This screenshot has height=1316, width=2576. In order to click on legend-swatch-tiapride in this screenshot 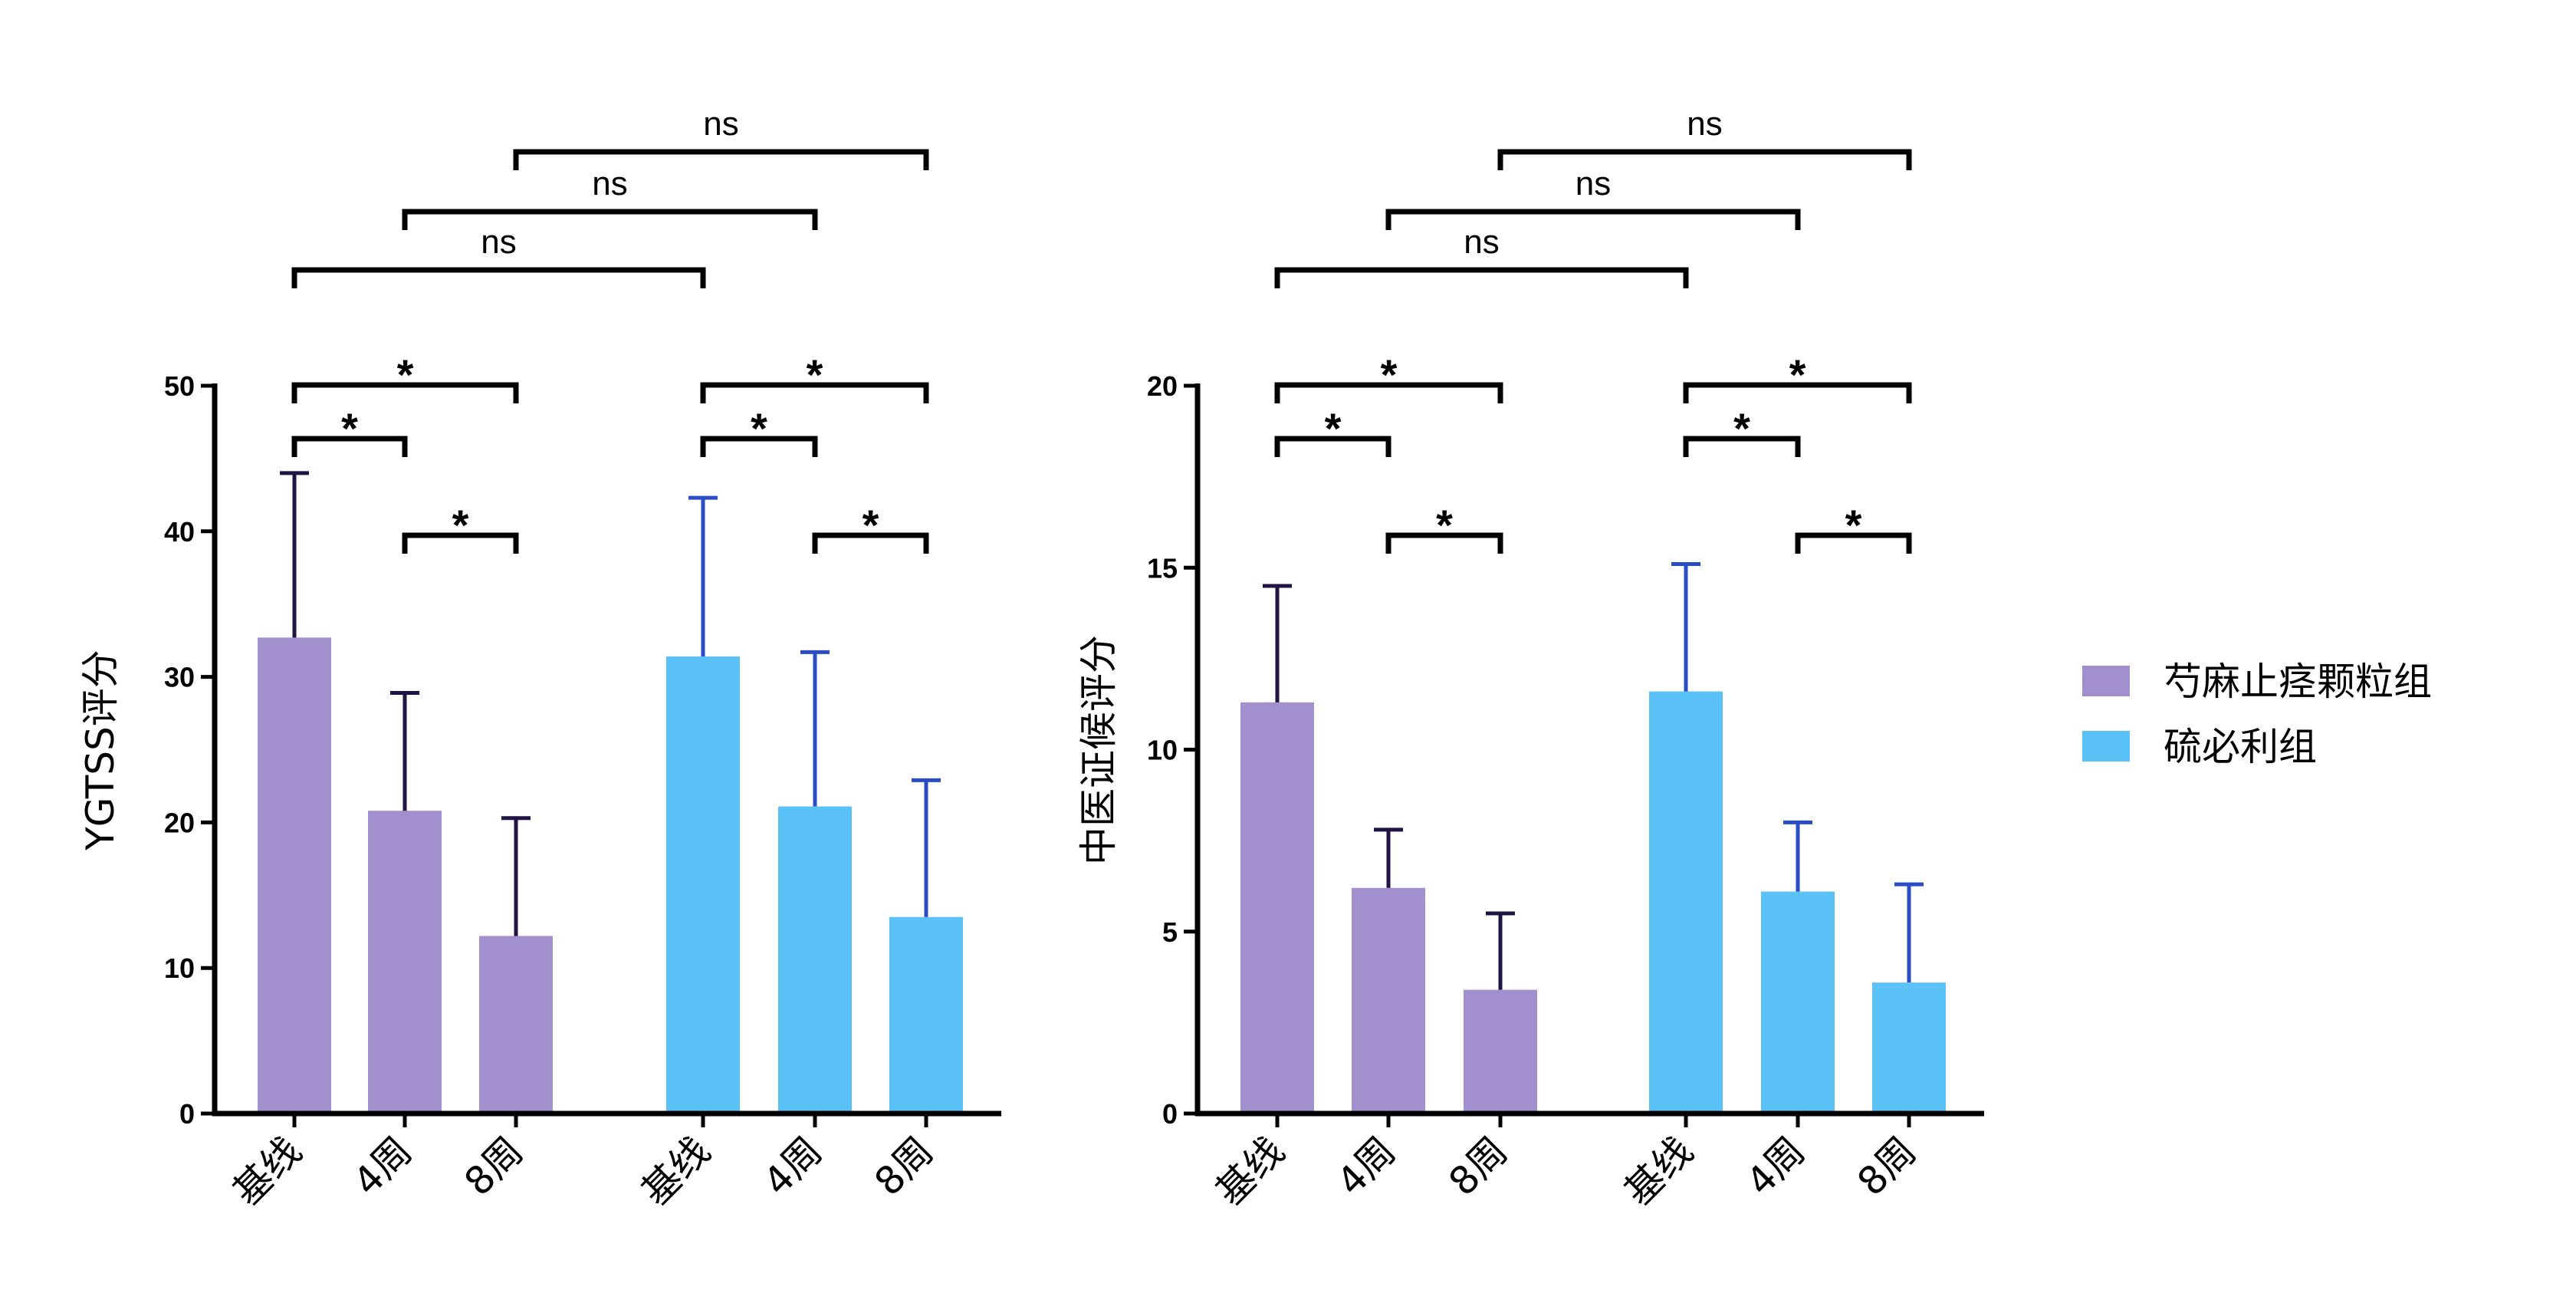, I will do `click(2106, 746)`.